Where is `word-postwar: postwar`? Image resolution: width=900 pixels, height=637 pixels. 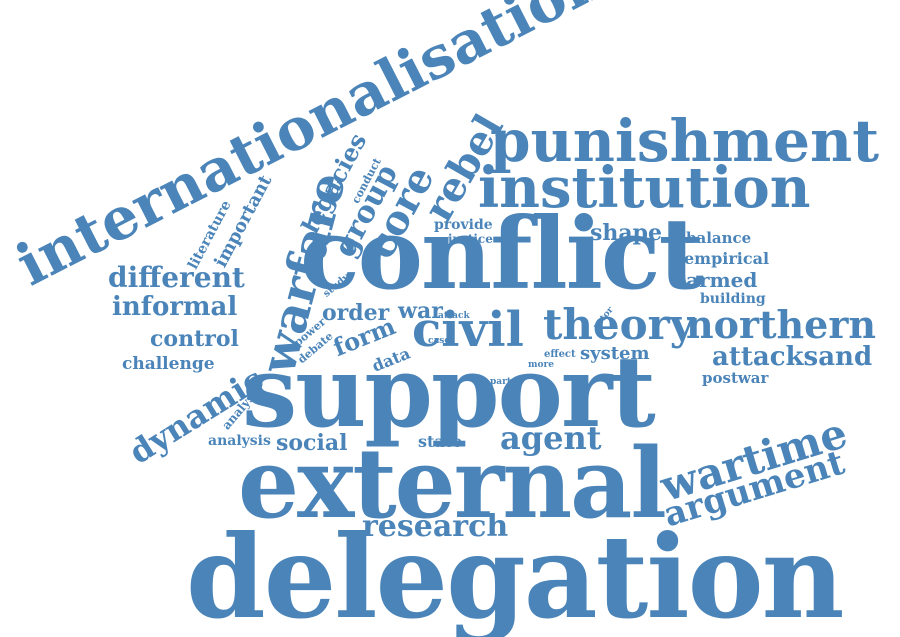
word-postwar: postwar is located at coordinates (735, 378).